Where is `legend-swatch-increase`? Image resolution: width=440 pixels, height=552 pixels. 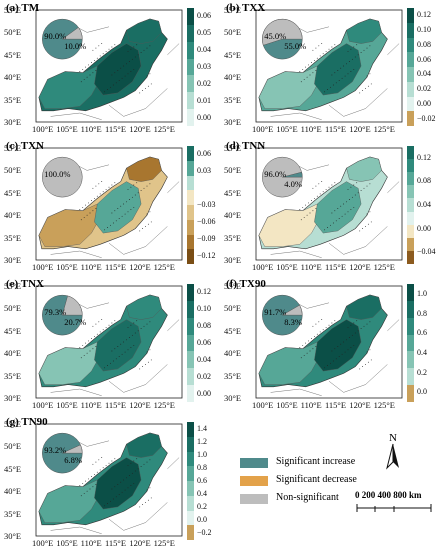 legend-swatch-increase is located at coordinates (254, 463).